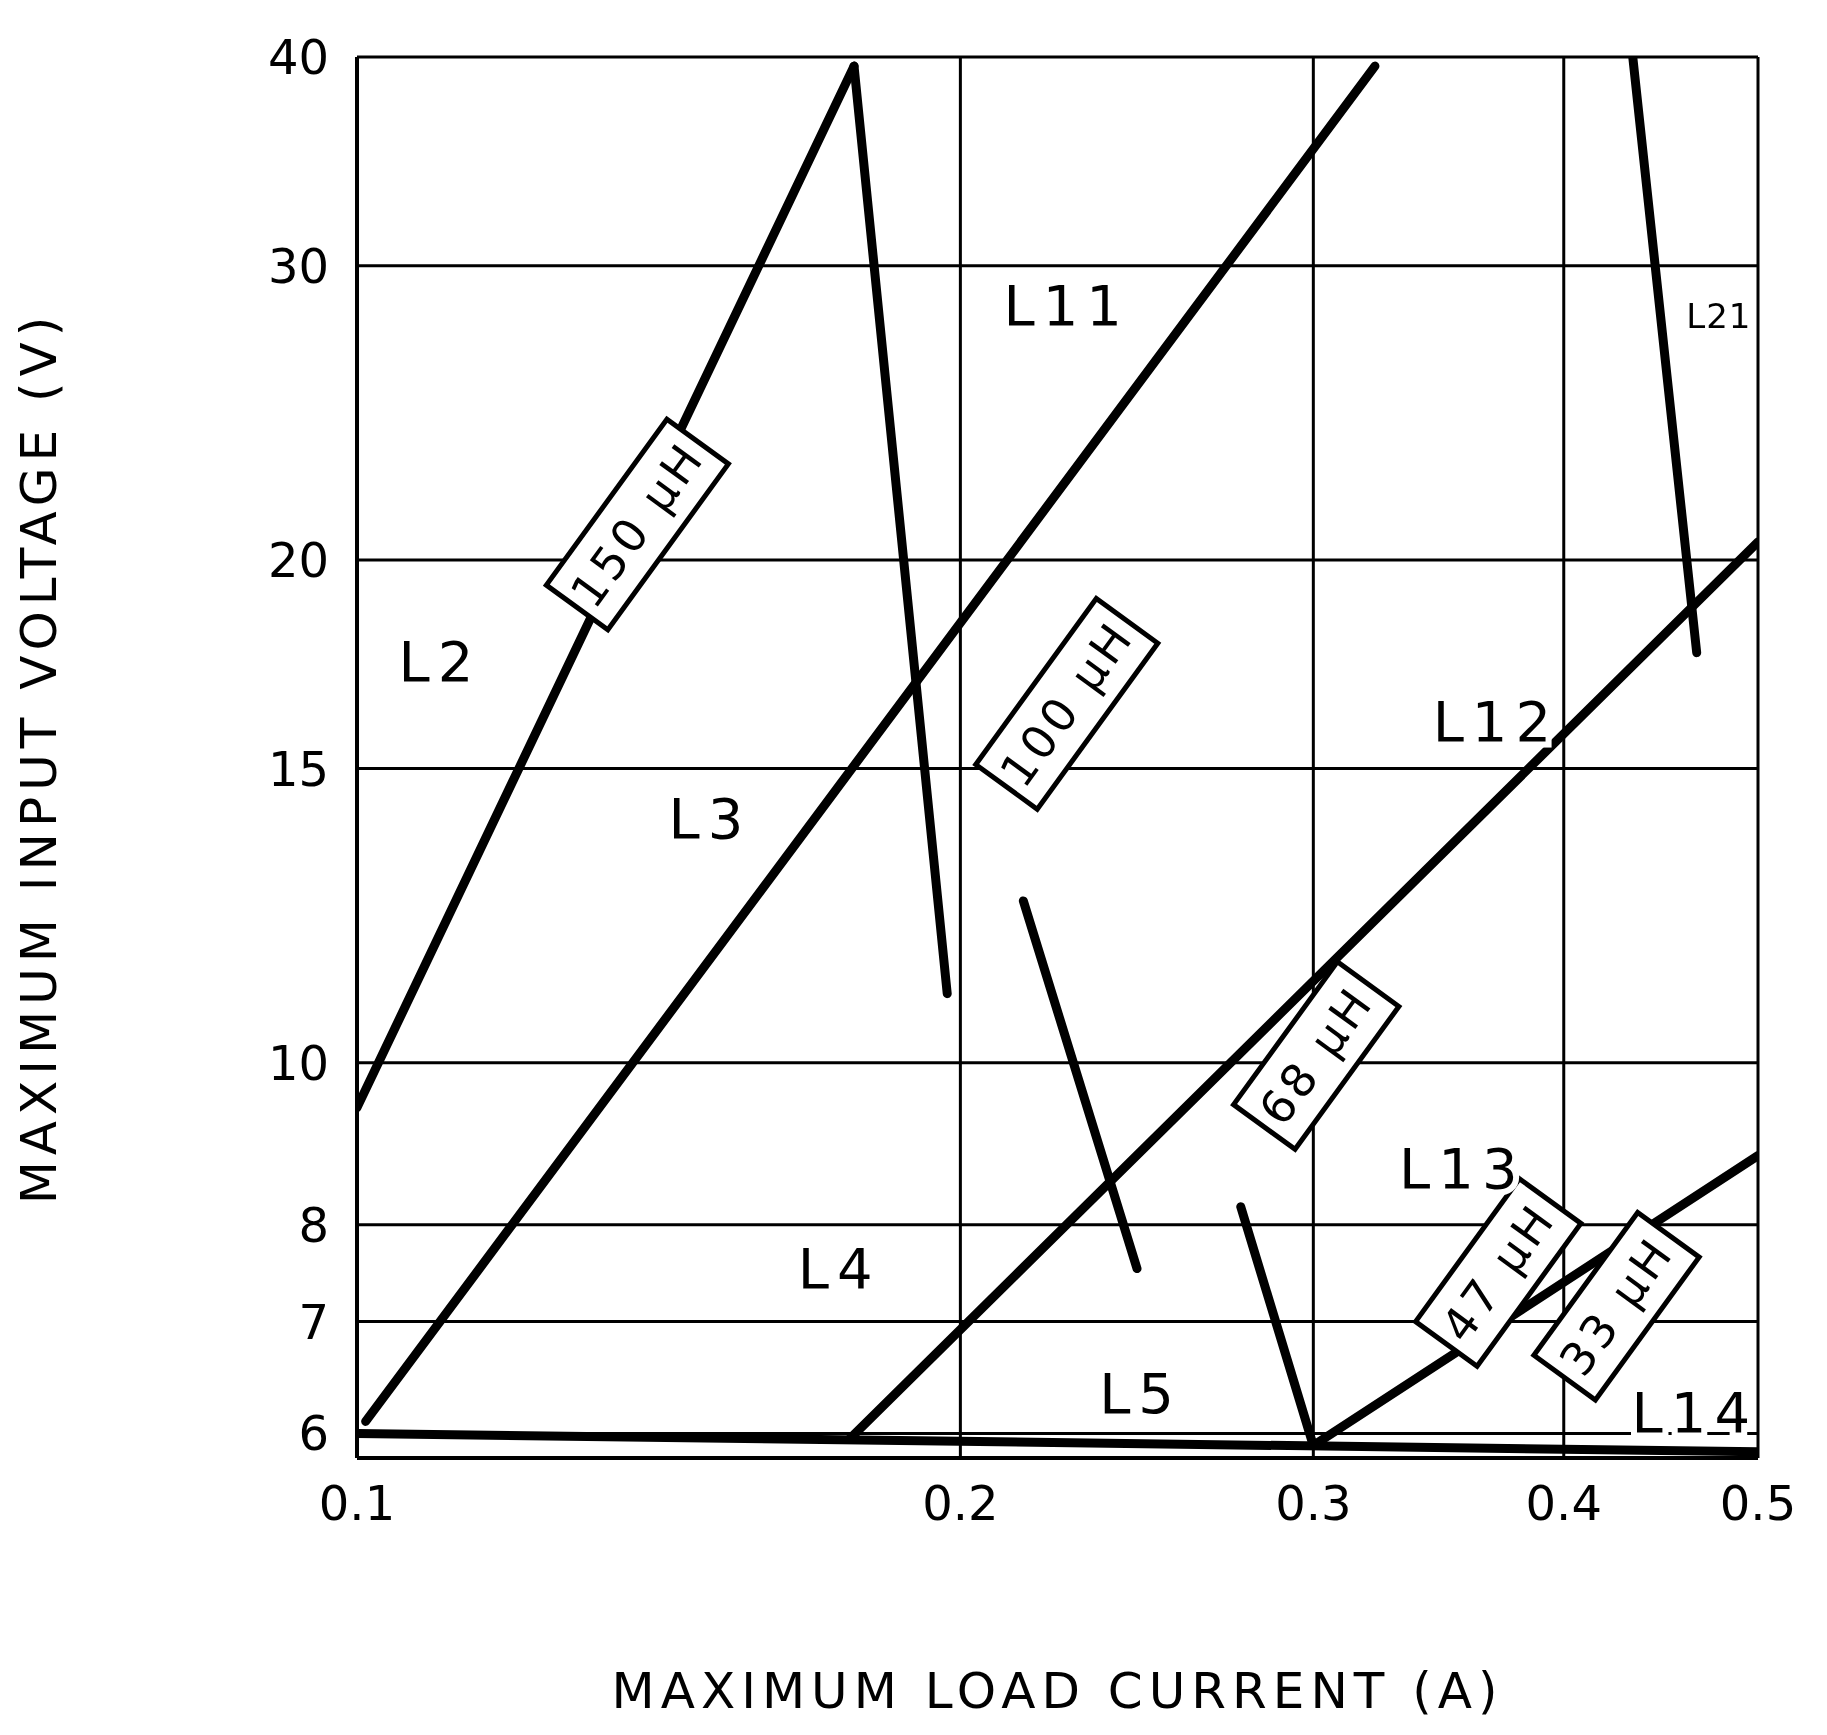 Image resolution: width=1827 pixels, height=1735 pixels. I want to click on y-axis-title: MAXIMUM INPUT VOLTAGE (V), so click(38, 757).